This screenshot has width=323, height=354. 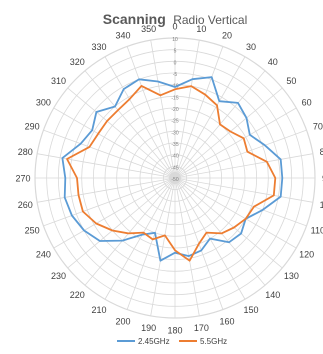 What do you see at coordinates (58, 81) in the screenshot?
I see `angle-tick-label: 310` at bounding box center [58, 81].